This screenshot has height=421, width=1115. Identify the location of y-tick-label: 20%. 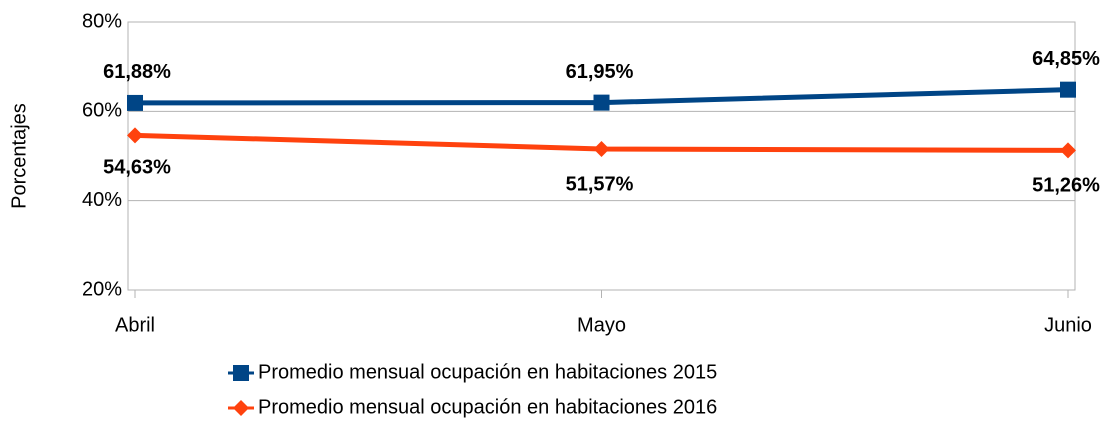
(102, 289).